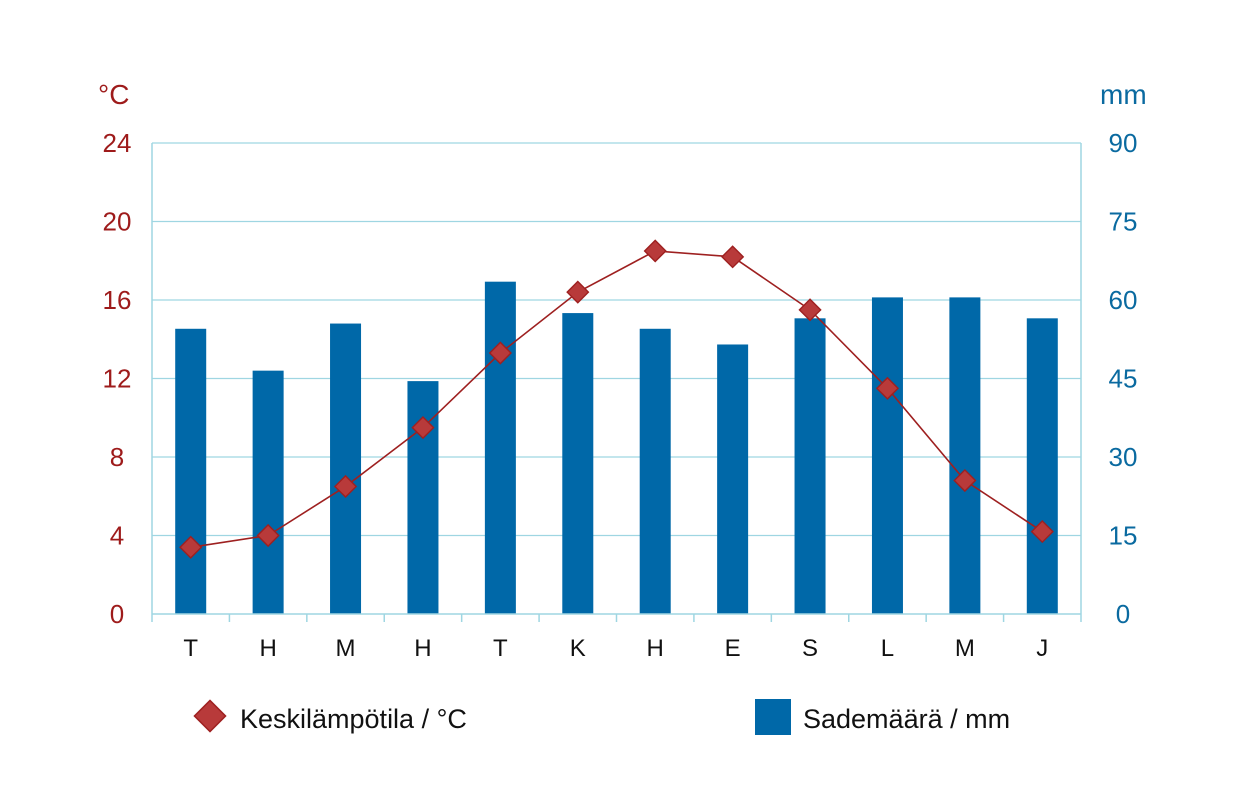 The image size is (1235, 800). What do you see at coordinates (210, 716) in the screenshot?
I see `legend-temperature-marker` at bounding box center [210, 716].